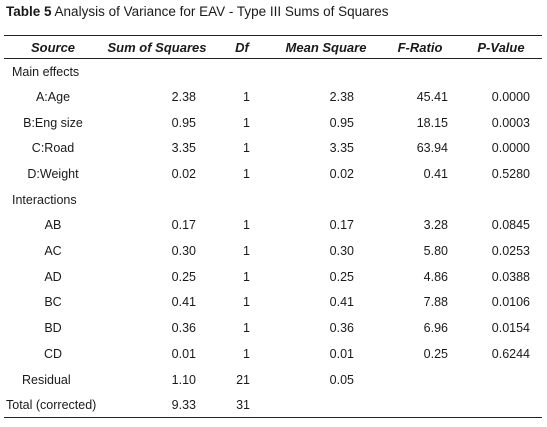 This screenshot has width=547, height=427. Describe the element at coordinates (501, 47) in the screenshot. I see `header-p-value: P-Value` at that location.